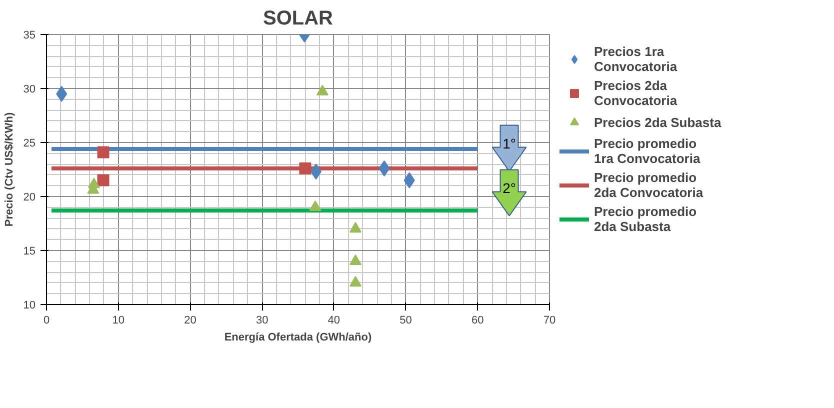 The image size is (834, 408). I want to click on y-tick-label: 20, so click(29, 198).